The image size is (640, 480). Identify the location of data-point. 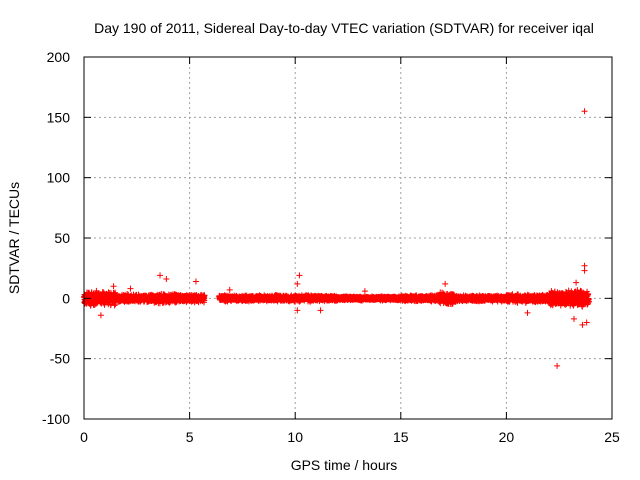
(204, 295).